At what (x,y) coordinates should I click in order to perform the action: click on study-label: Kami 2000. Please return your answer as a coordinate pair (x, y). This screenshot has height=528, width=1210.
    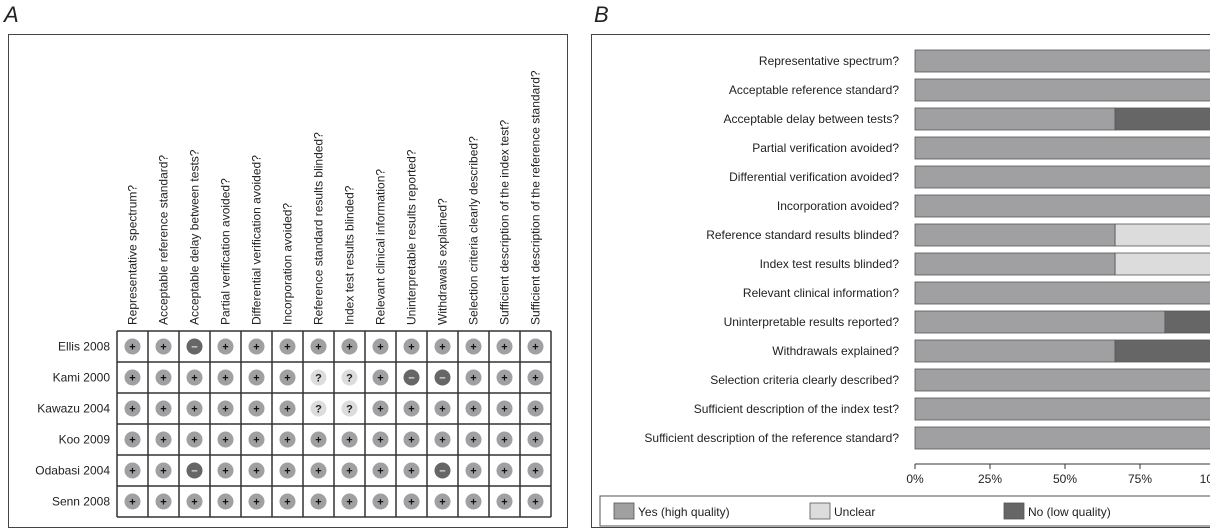
    Looking at the image, I should click on (82, 378).